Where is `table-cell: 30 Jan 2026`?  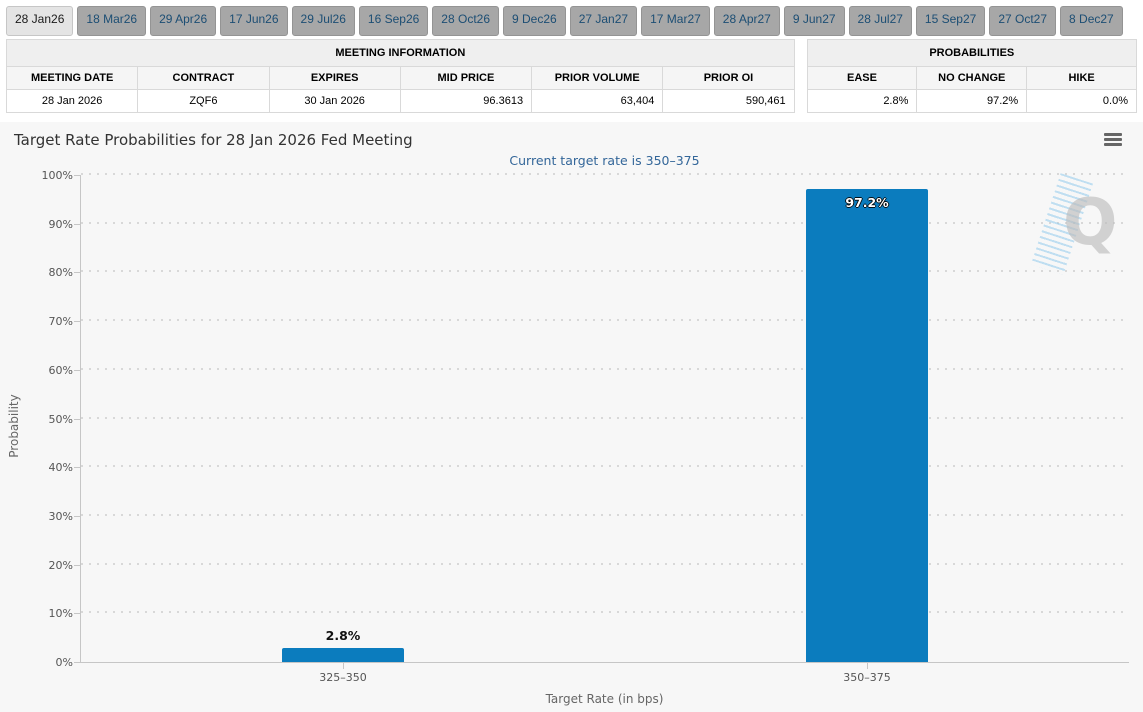
table-cell: 30 Jan 2026 is located at coordinates (334, 101).